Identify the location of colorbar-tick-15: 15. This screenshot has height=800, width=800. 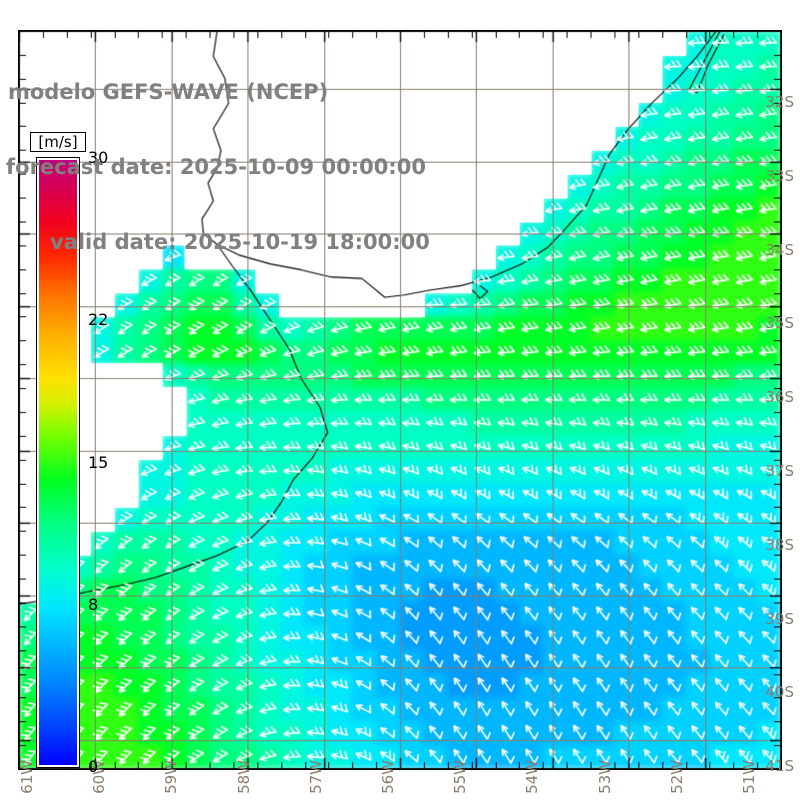
(98, 462).